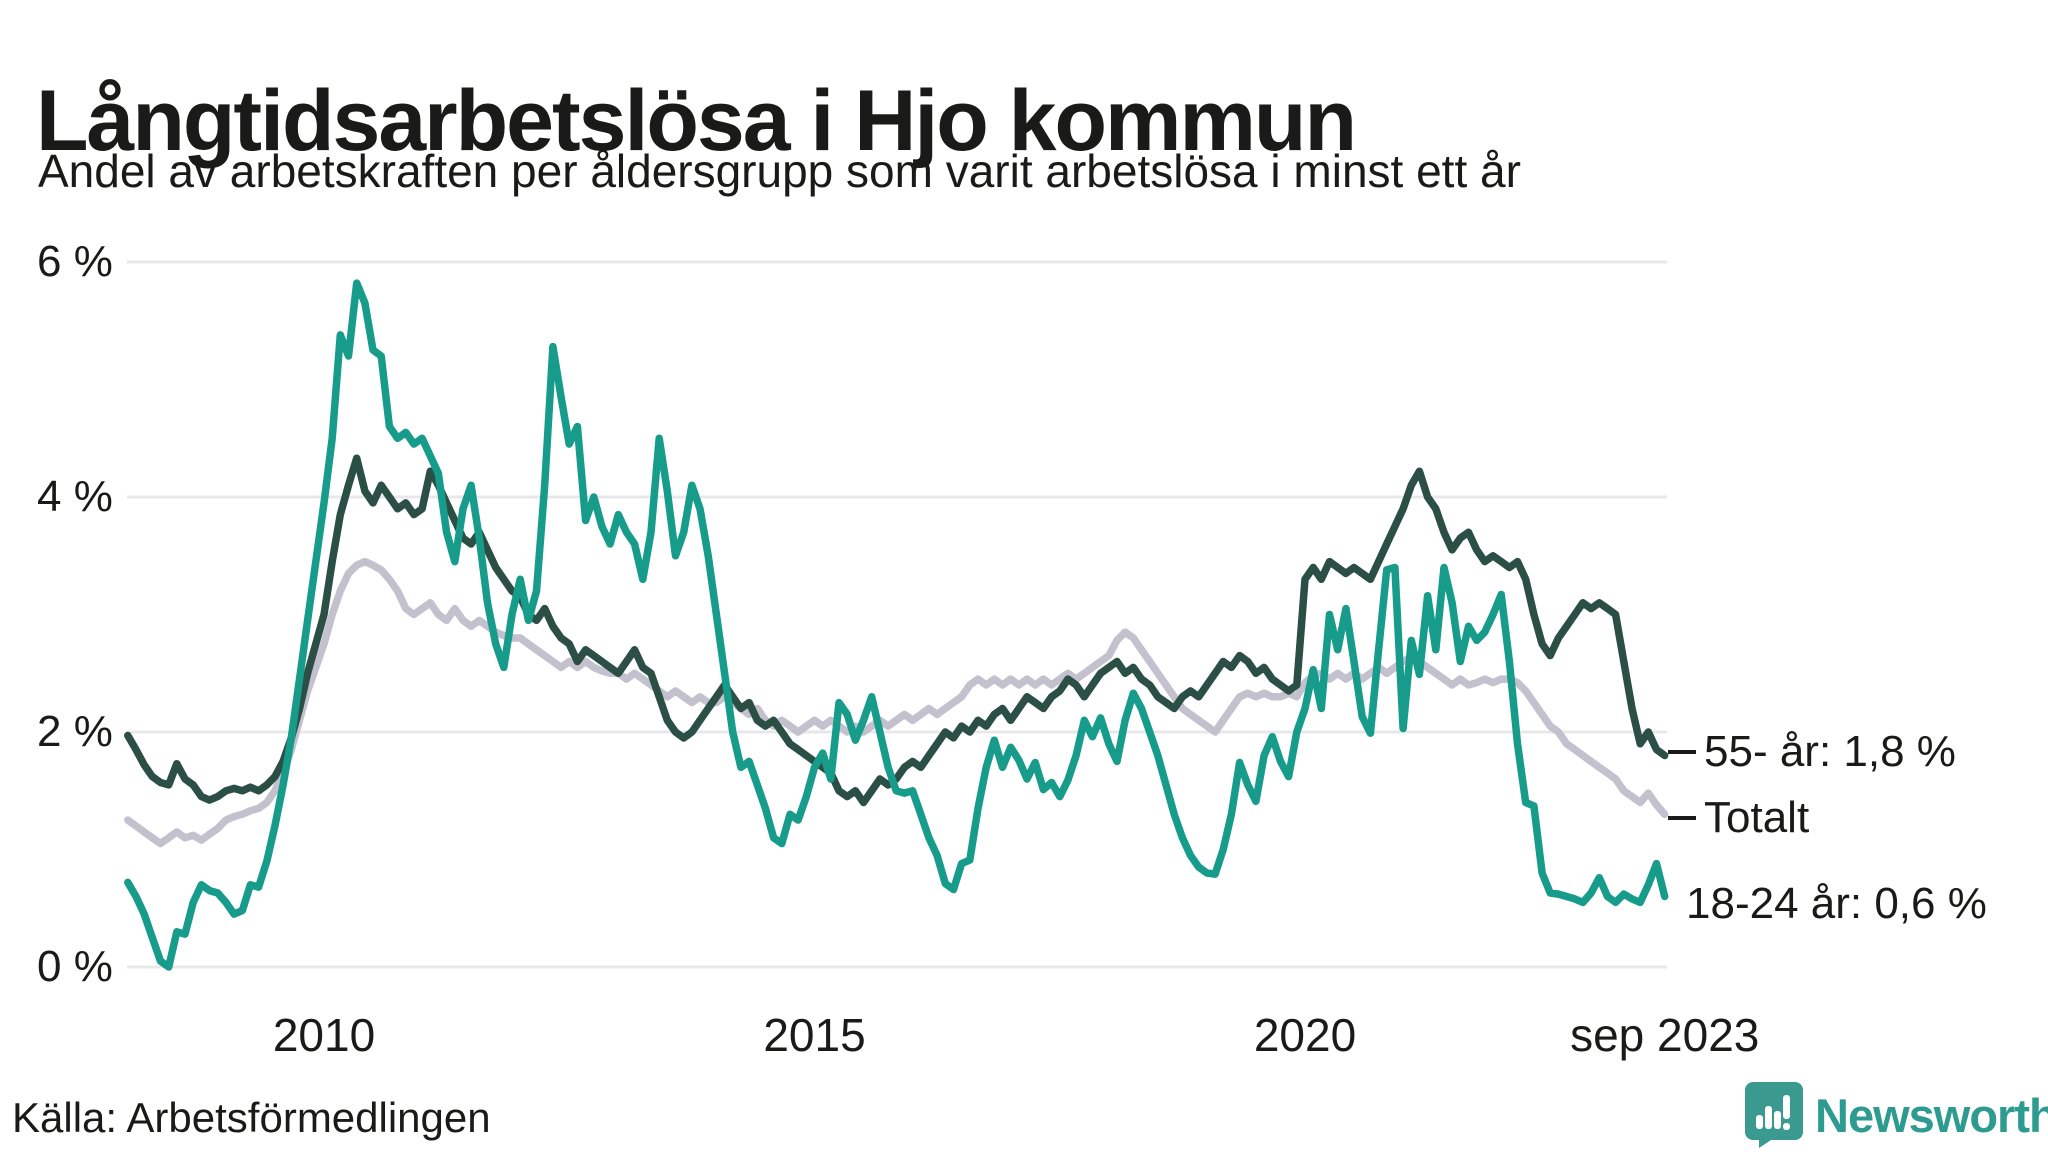  I want to click on series-label-18-24-text: 18-24 år: 0,6 %, so click(1836, 903).